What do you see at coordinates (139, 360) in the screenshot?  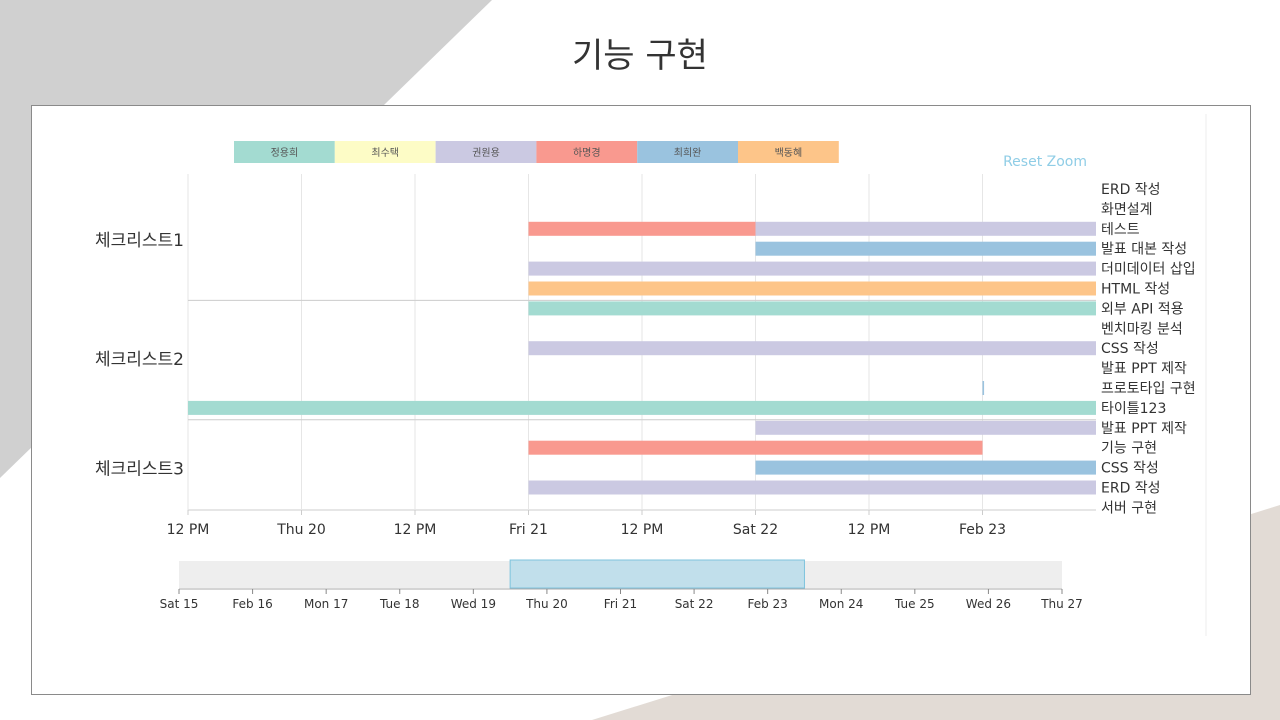 I see `group-label: 체크리스트2` at bounding box center [139, 360].